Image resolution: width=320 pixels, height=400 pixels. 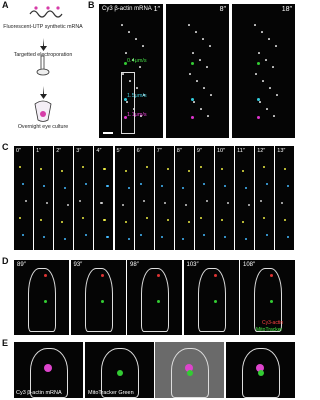 I want to click on time-label: 7″, so click(x=159, y=151).